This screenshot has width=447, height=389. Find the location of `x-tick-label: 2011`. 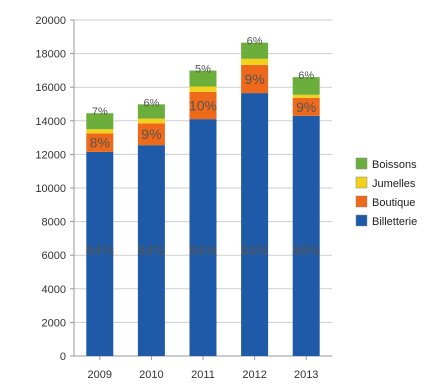

x-tick-label: 2011 is located at coordinates (203, 375).